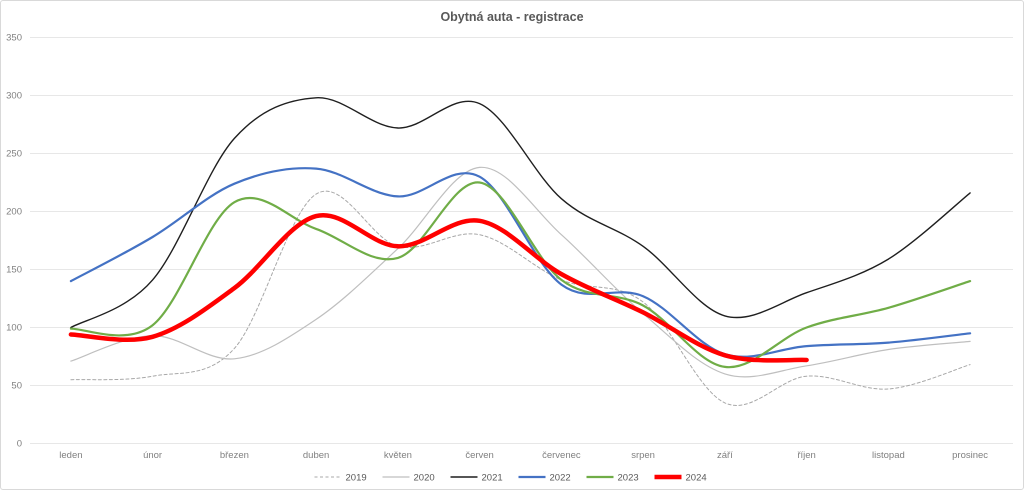 The height and width of the screenshot is (494, 1024). What do you see at coordinates (725, 455) in the screenshot?
I see `x-axis-month-label: září` at bounding box center [725, 455].